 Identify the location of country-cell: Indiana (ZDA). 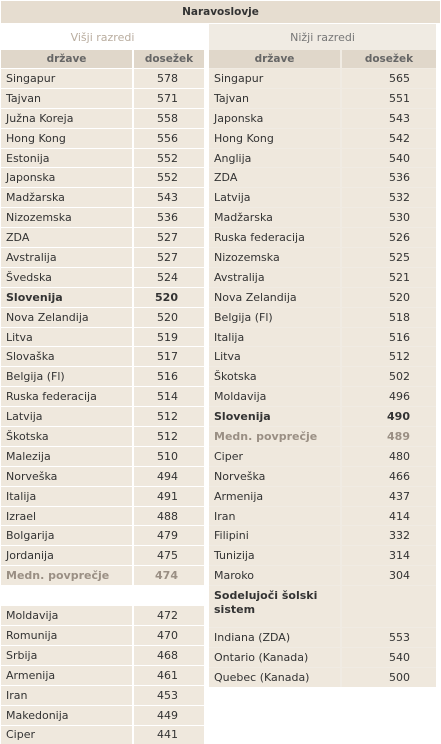
(274, 637).